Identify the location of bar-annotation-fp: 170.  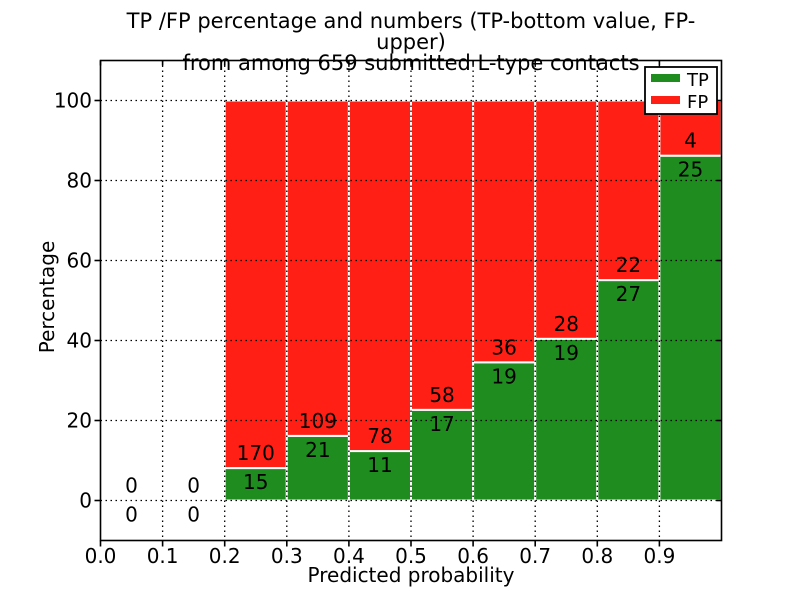
(256, 453).